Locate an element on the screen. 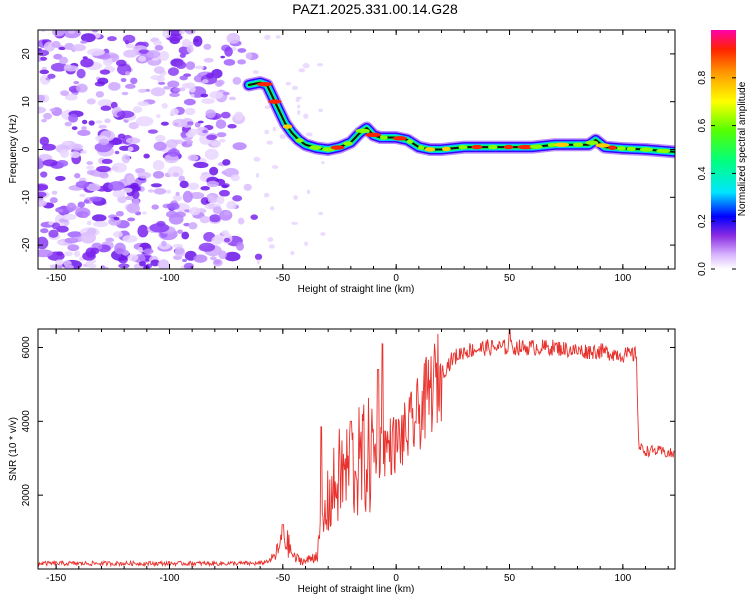 The image size is (750, 600). colorbar-tick-label: 0.8 is located at coordinates (702, 77).